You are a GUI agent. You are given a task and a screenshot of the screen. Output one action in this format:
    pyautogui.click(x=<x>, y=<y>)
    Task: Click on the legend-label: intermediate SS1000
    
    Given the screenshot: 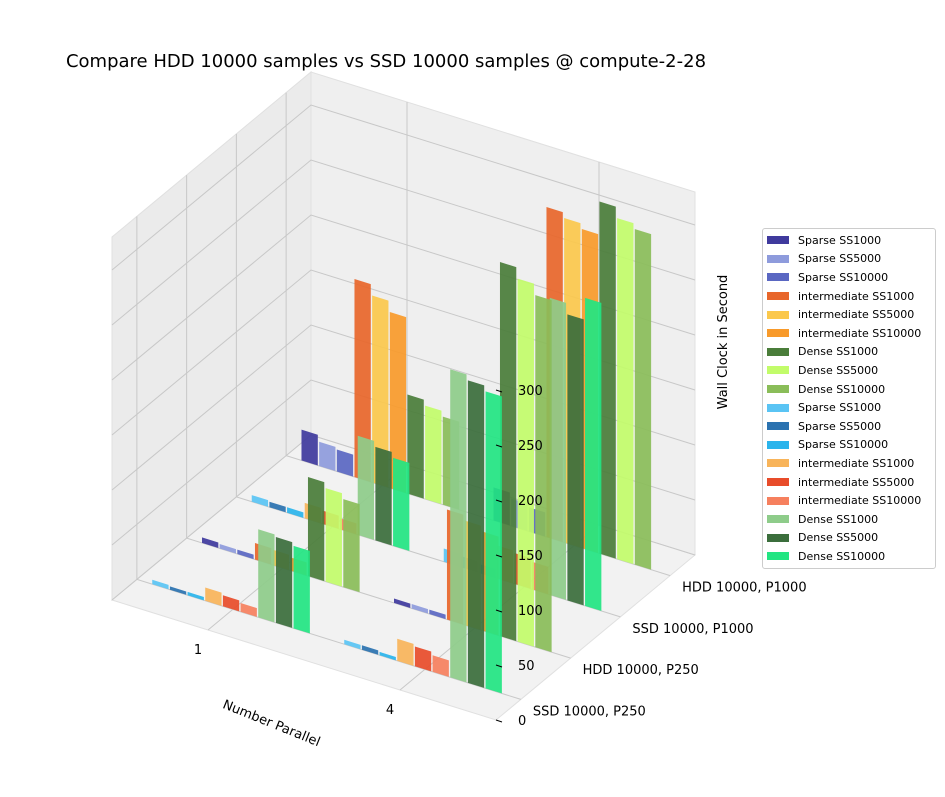 What is the action you would take?
    pyautogui.click(x=856, y=463)
    